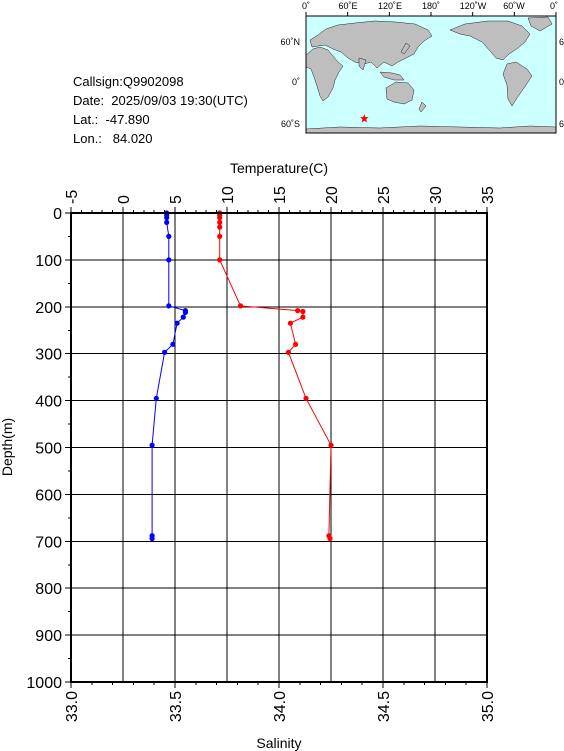 This screenshot has height=751, width=564. I want to click on map-lat-label: 60˚S, so click(290, 124).